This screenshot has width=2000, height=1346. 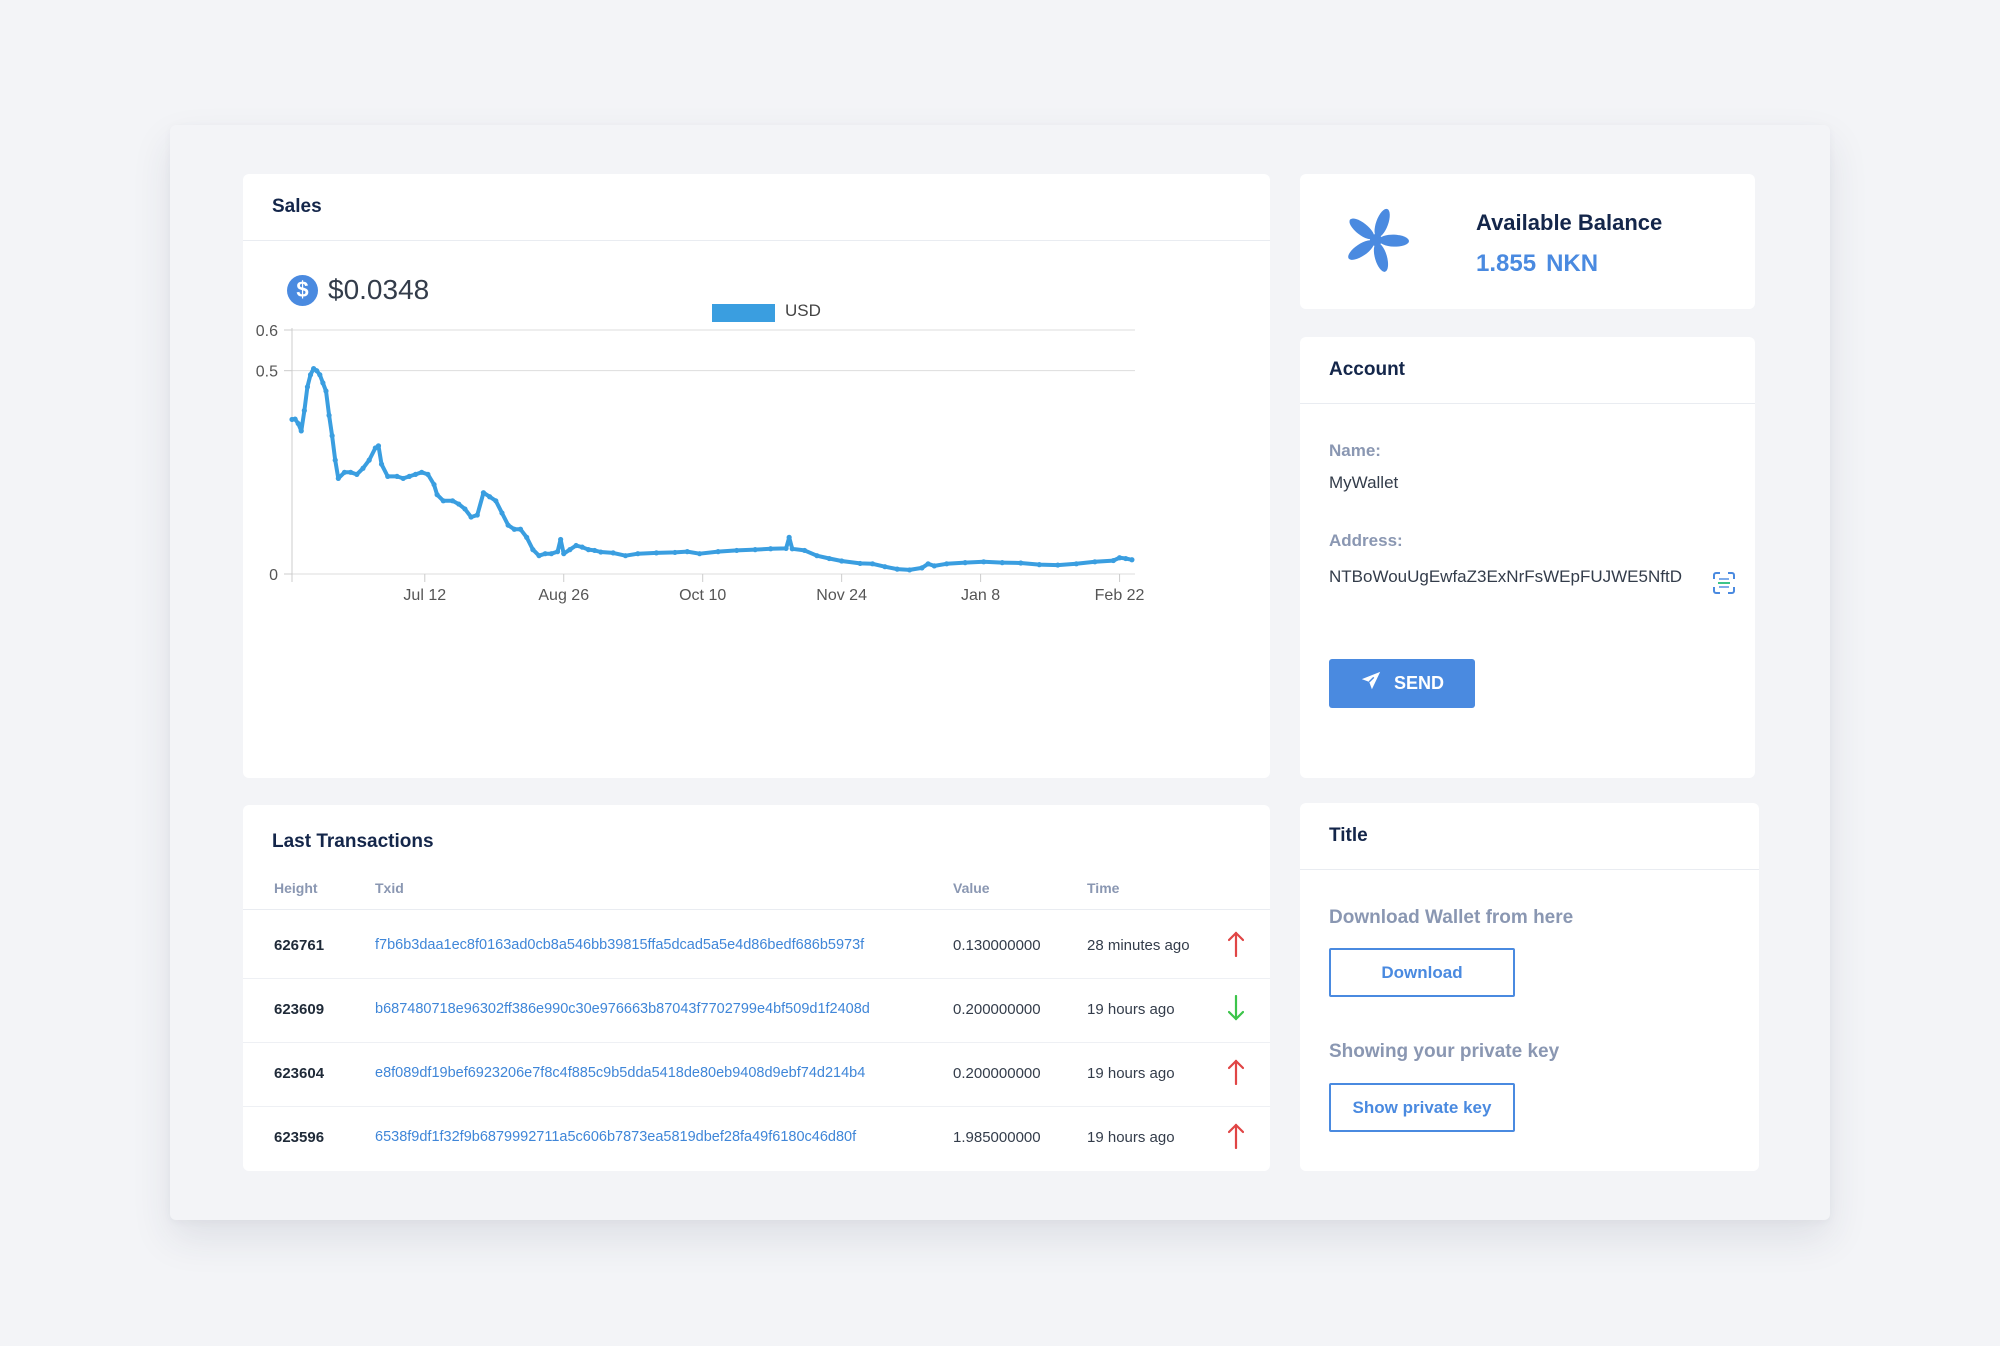 What do you see at coordinates (1529, 836) in the screenshot?
I see `tools-title: Title` at bounding box center [1529, 836].